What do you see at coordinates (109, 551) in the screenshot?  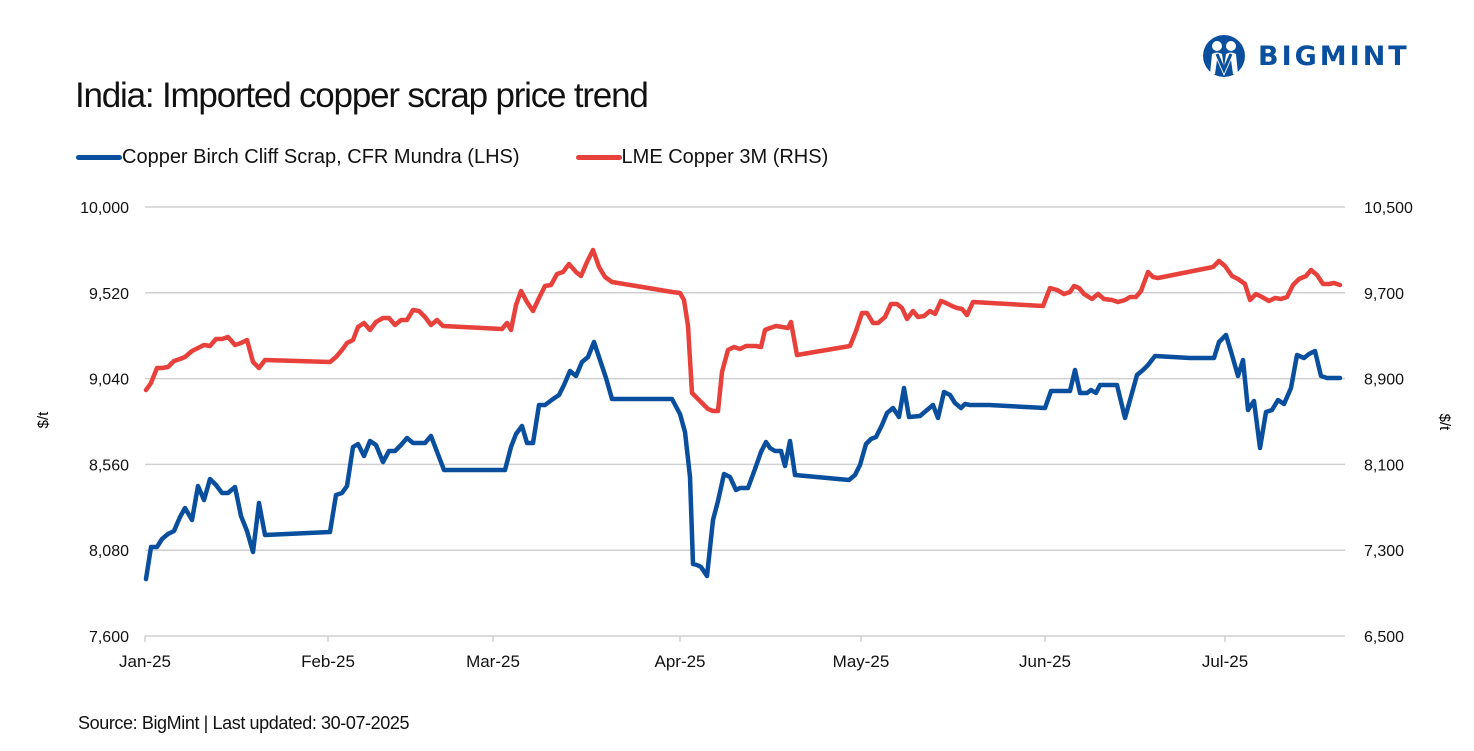 I see `y-tick-left: 8,080` at bounding box center [109, 551].